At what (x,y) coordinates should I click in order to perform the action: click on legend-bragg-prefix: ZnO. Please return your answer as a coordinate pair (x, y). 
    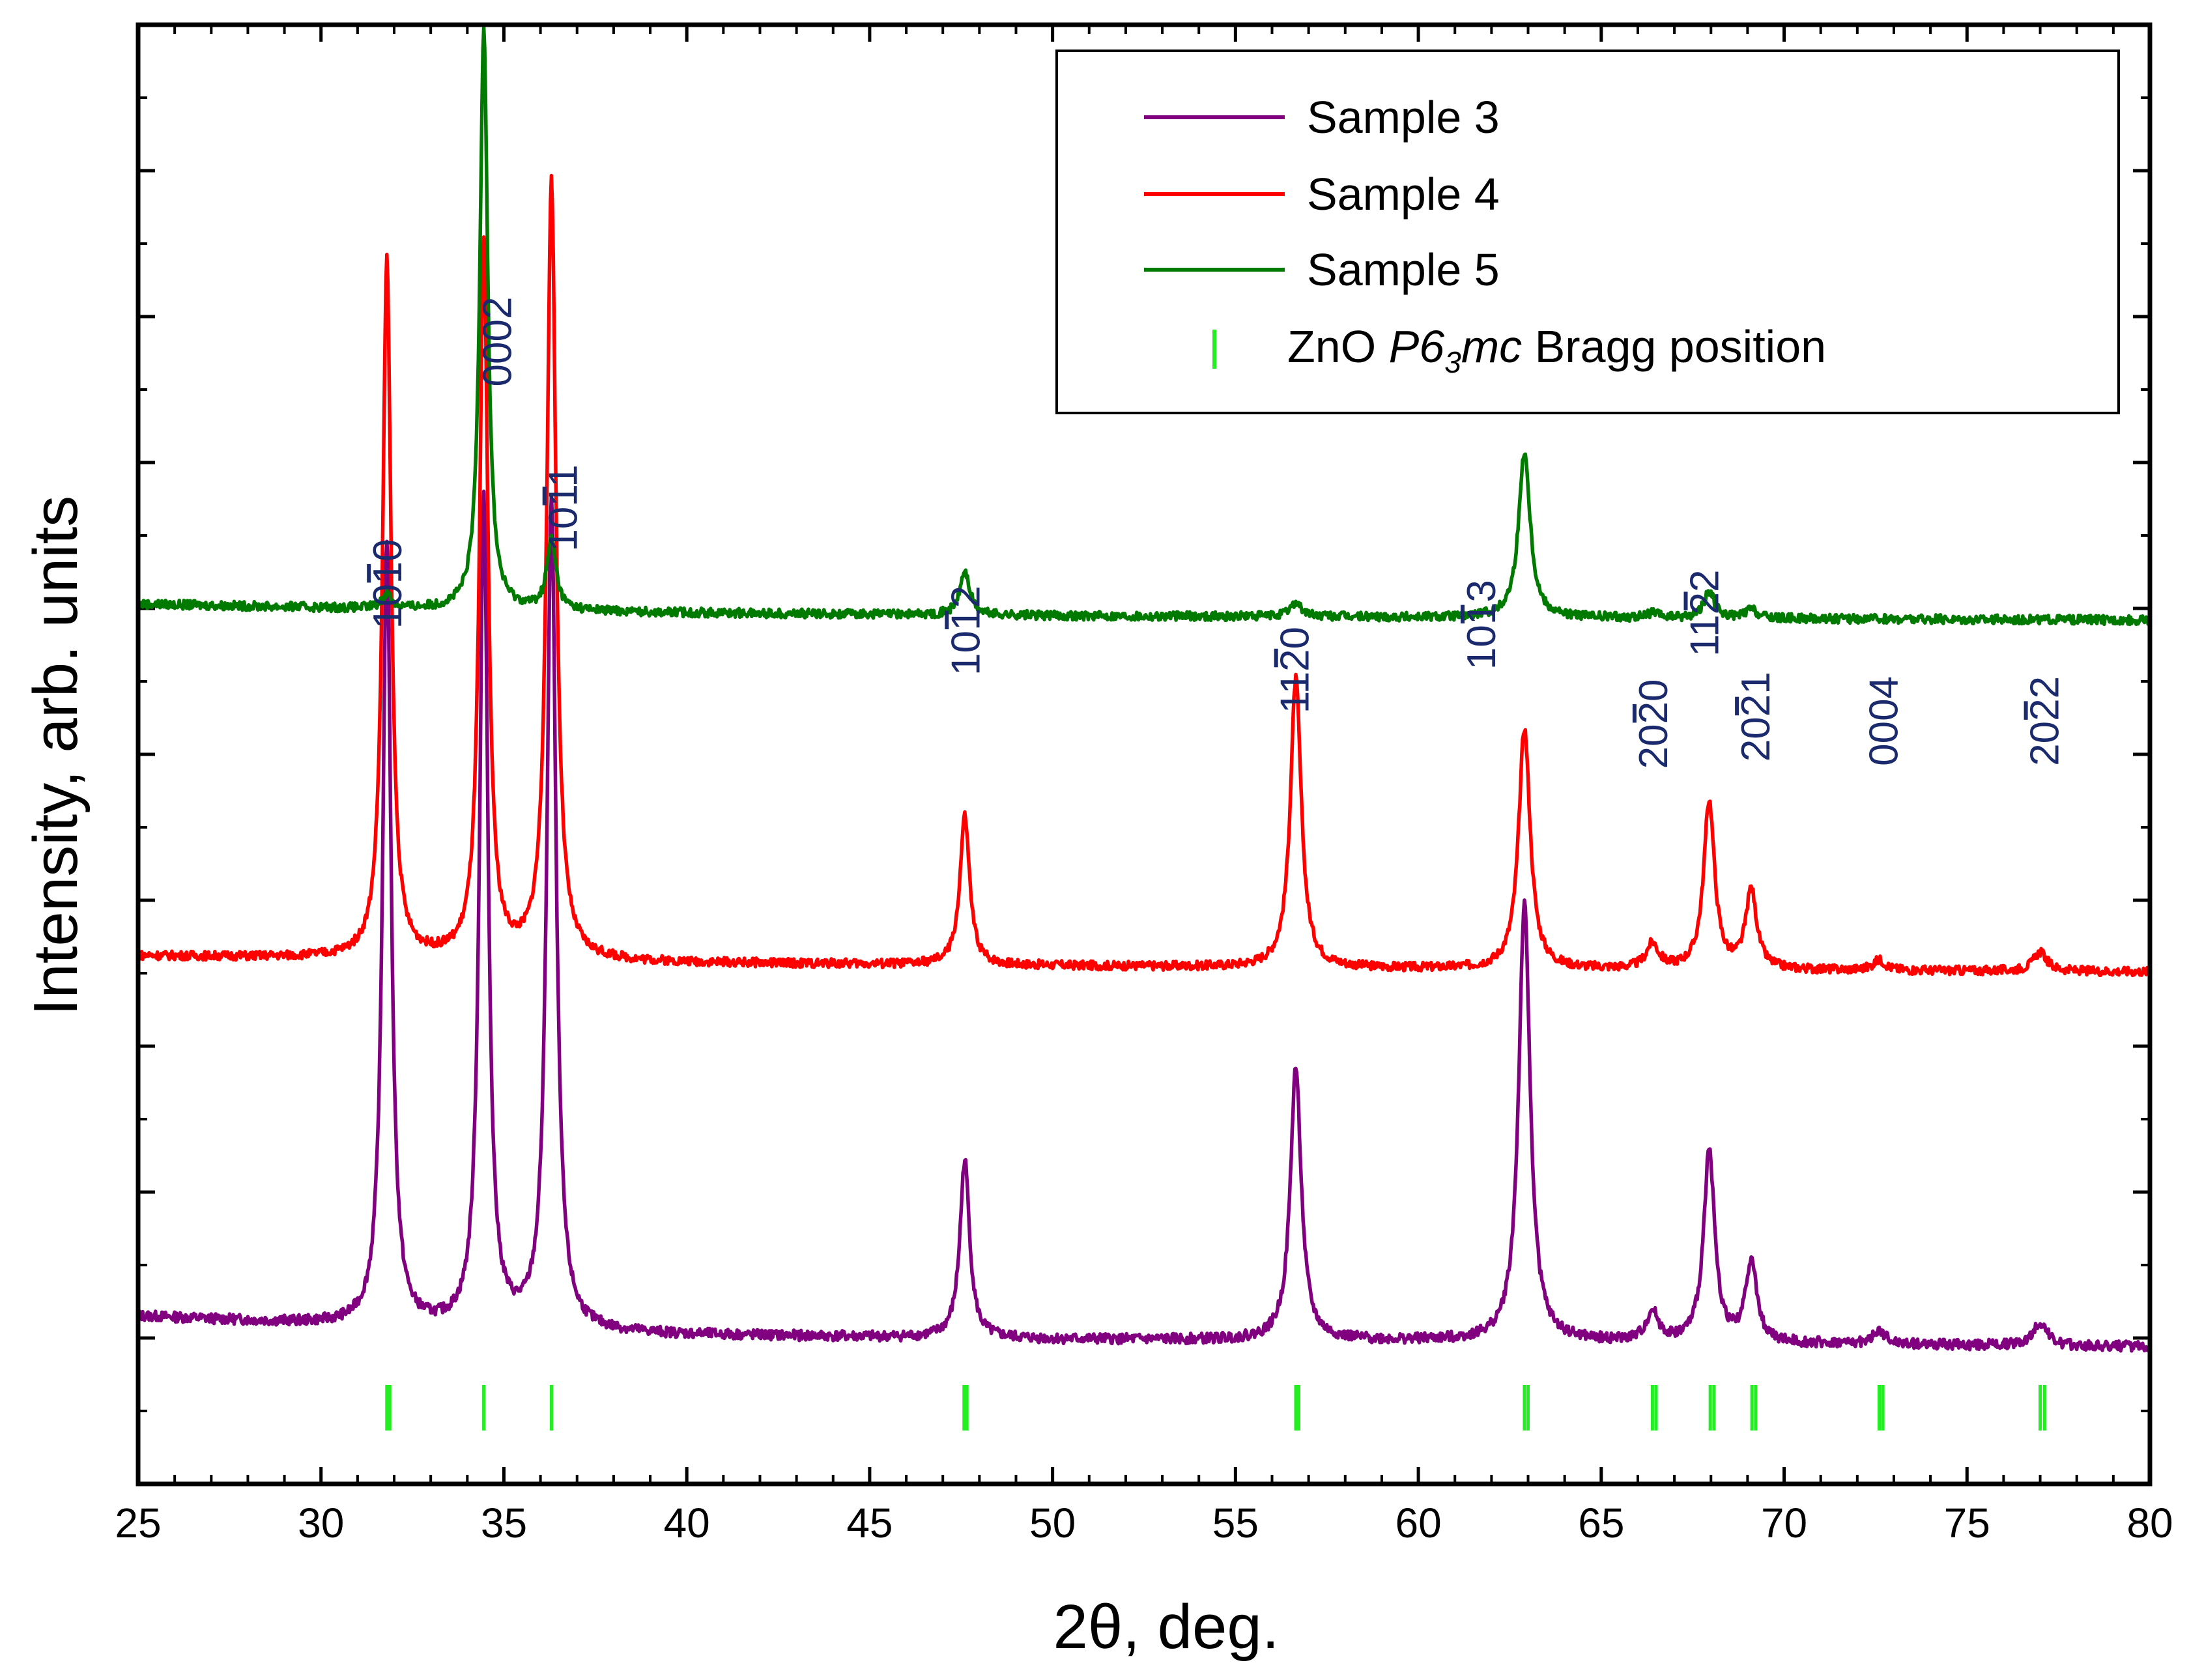
    Looking at the image, I should click on (1338, 346).